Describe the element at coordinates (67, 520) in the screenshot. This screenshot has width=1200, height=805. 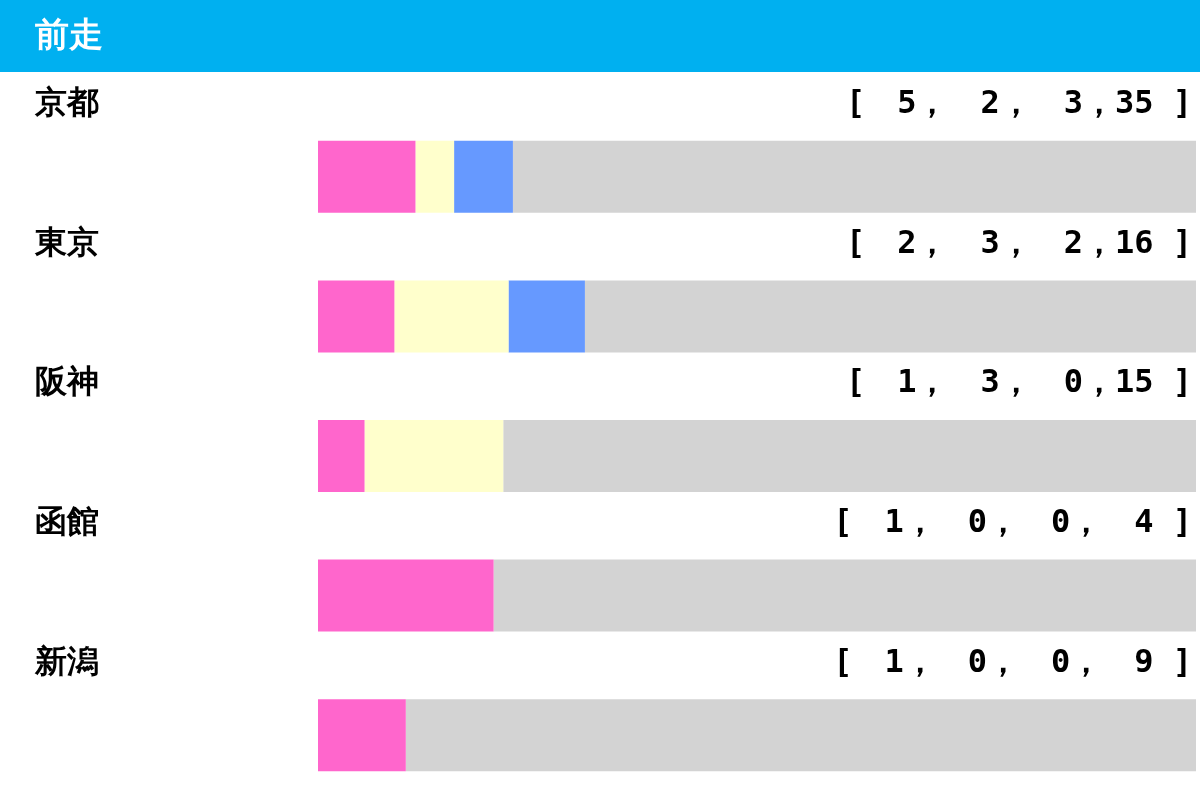
I see `y-tick-label: 函館` at that location.